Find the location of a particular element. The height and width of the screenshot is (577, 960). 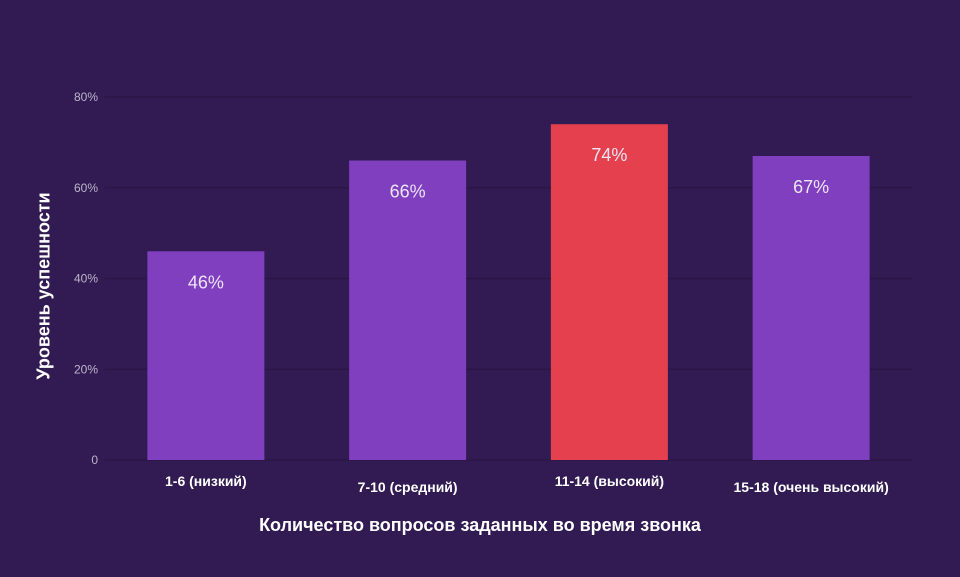

y-tick-label: 20% is located at coordinates (86, 369).